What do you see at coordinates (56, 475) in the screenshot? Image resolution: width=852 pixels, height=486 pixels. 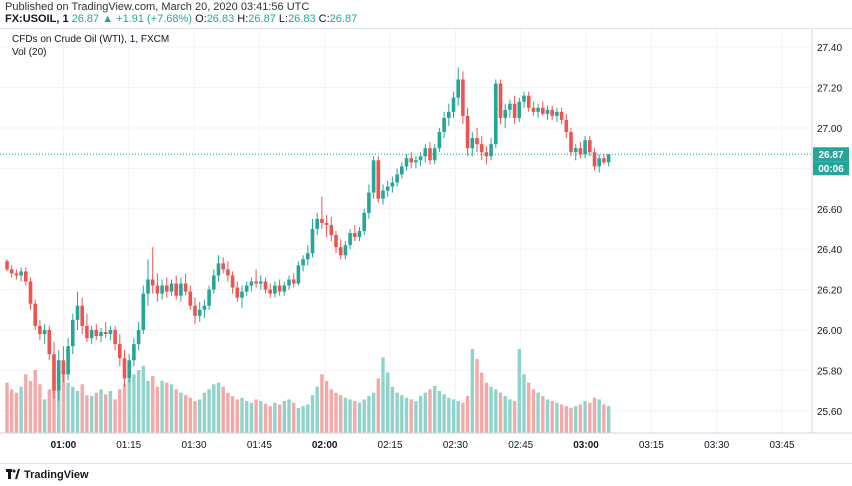 I see `tradingview-brand: TradingView` at bounding box center [56, 475].